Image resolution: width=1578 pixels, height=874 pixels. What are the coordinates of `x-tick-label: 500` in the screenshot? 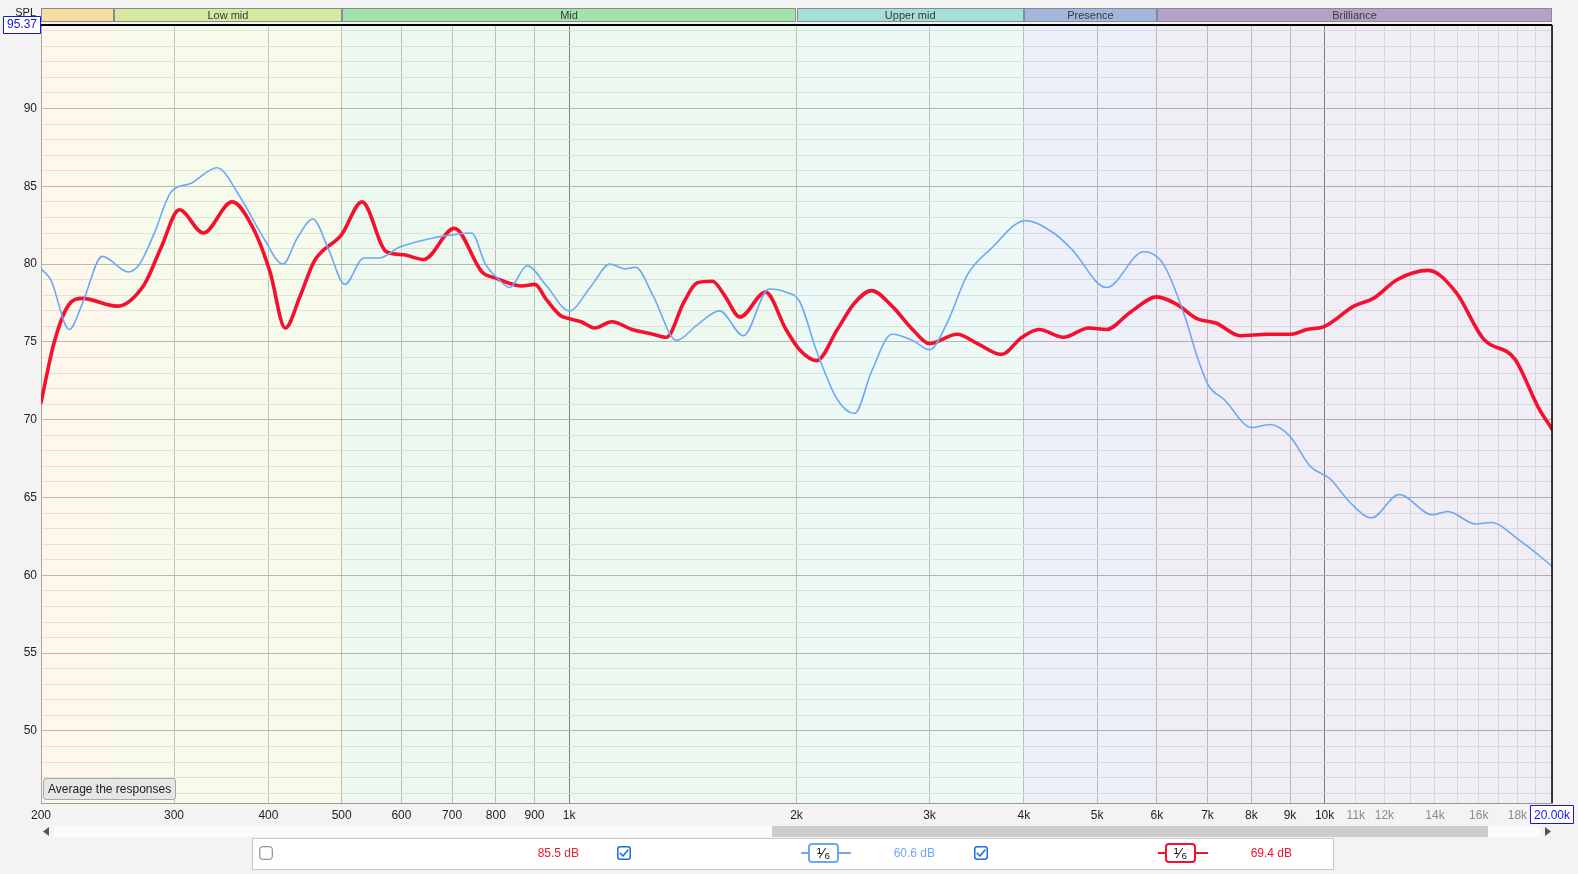 It's located at (341, 814).